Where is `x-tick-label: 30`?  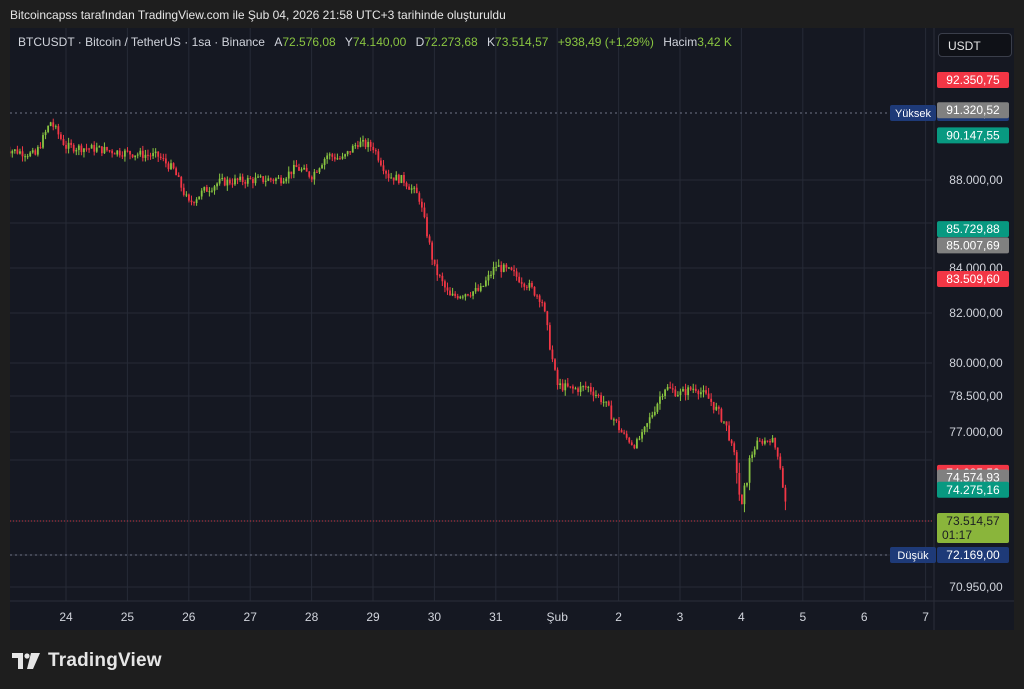 x-tick-label: 30 is located at coordinates (435, 617).